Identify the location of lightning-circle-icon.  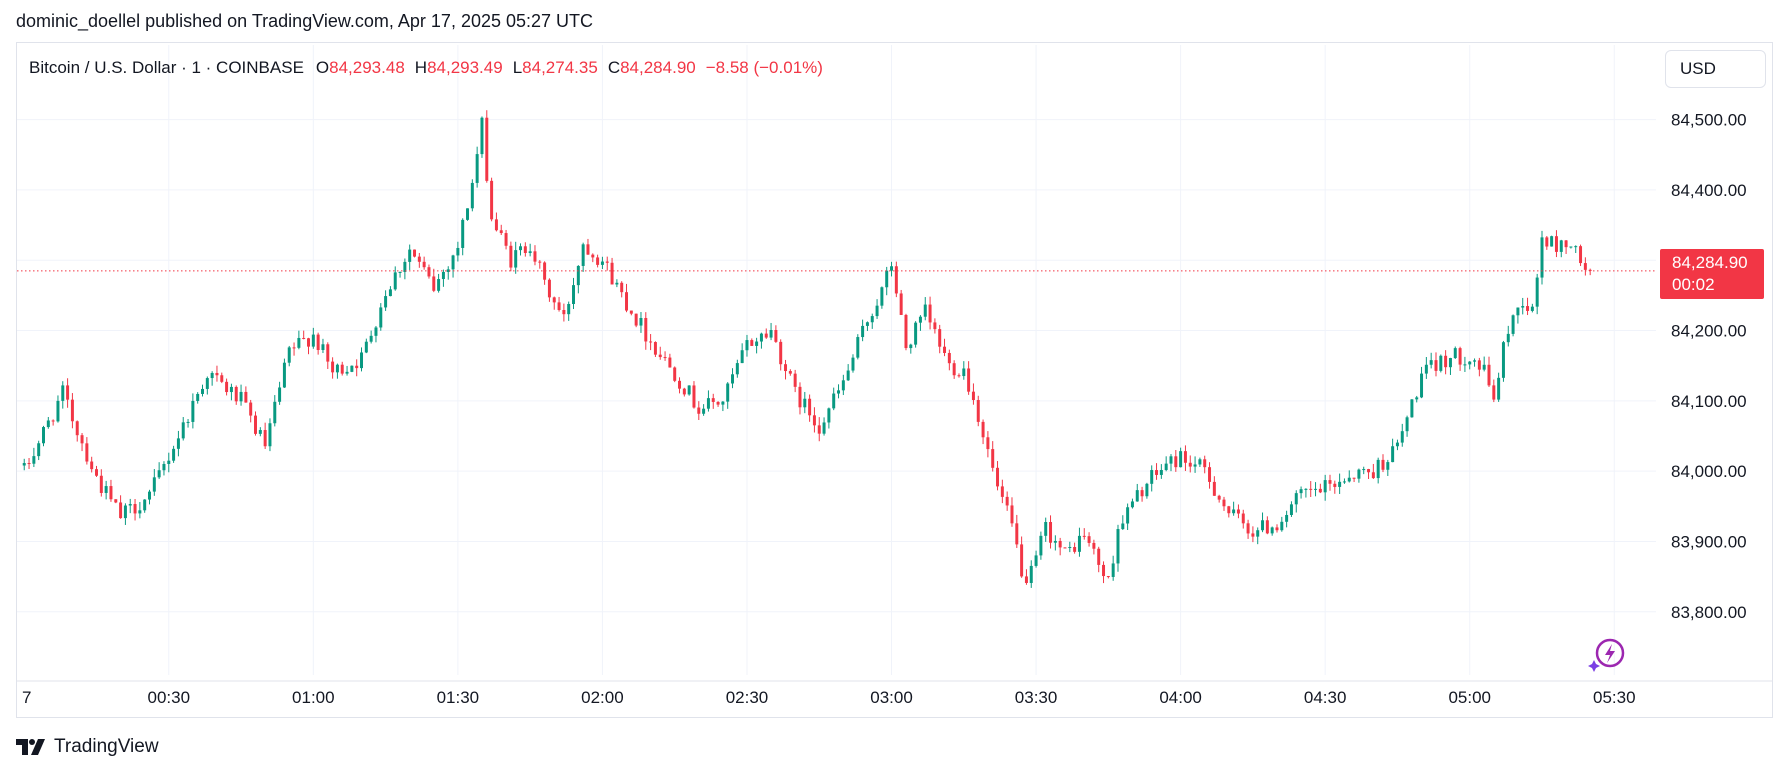
(1607, 655).